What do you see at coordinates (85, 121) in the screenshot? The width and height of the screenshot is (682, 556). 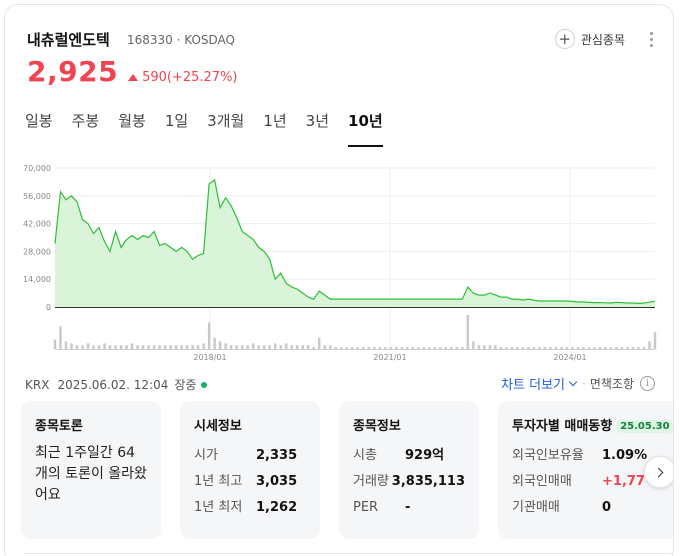 I see `tab-1: 주봉` at bounding box center [85, 121].